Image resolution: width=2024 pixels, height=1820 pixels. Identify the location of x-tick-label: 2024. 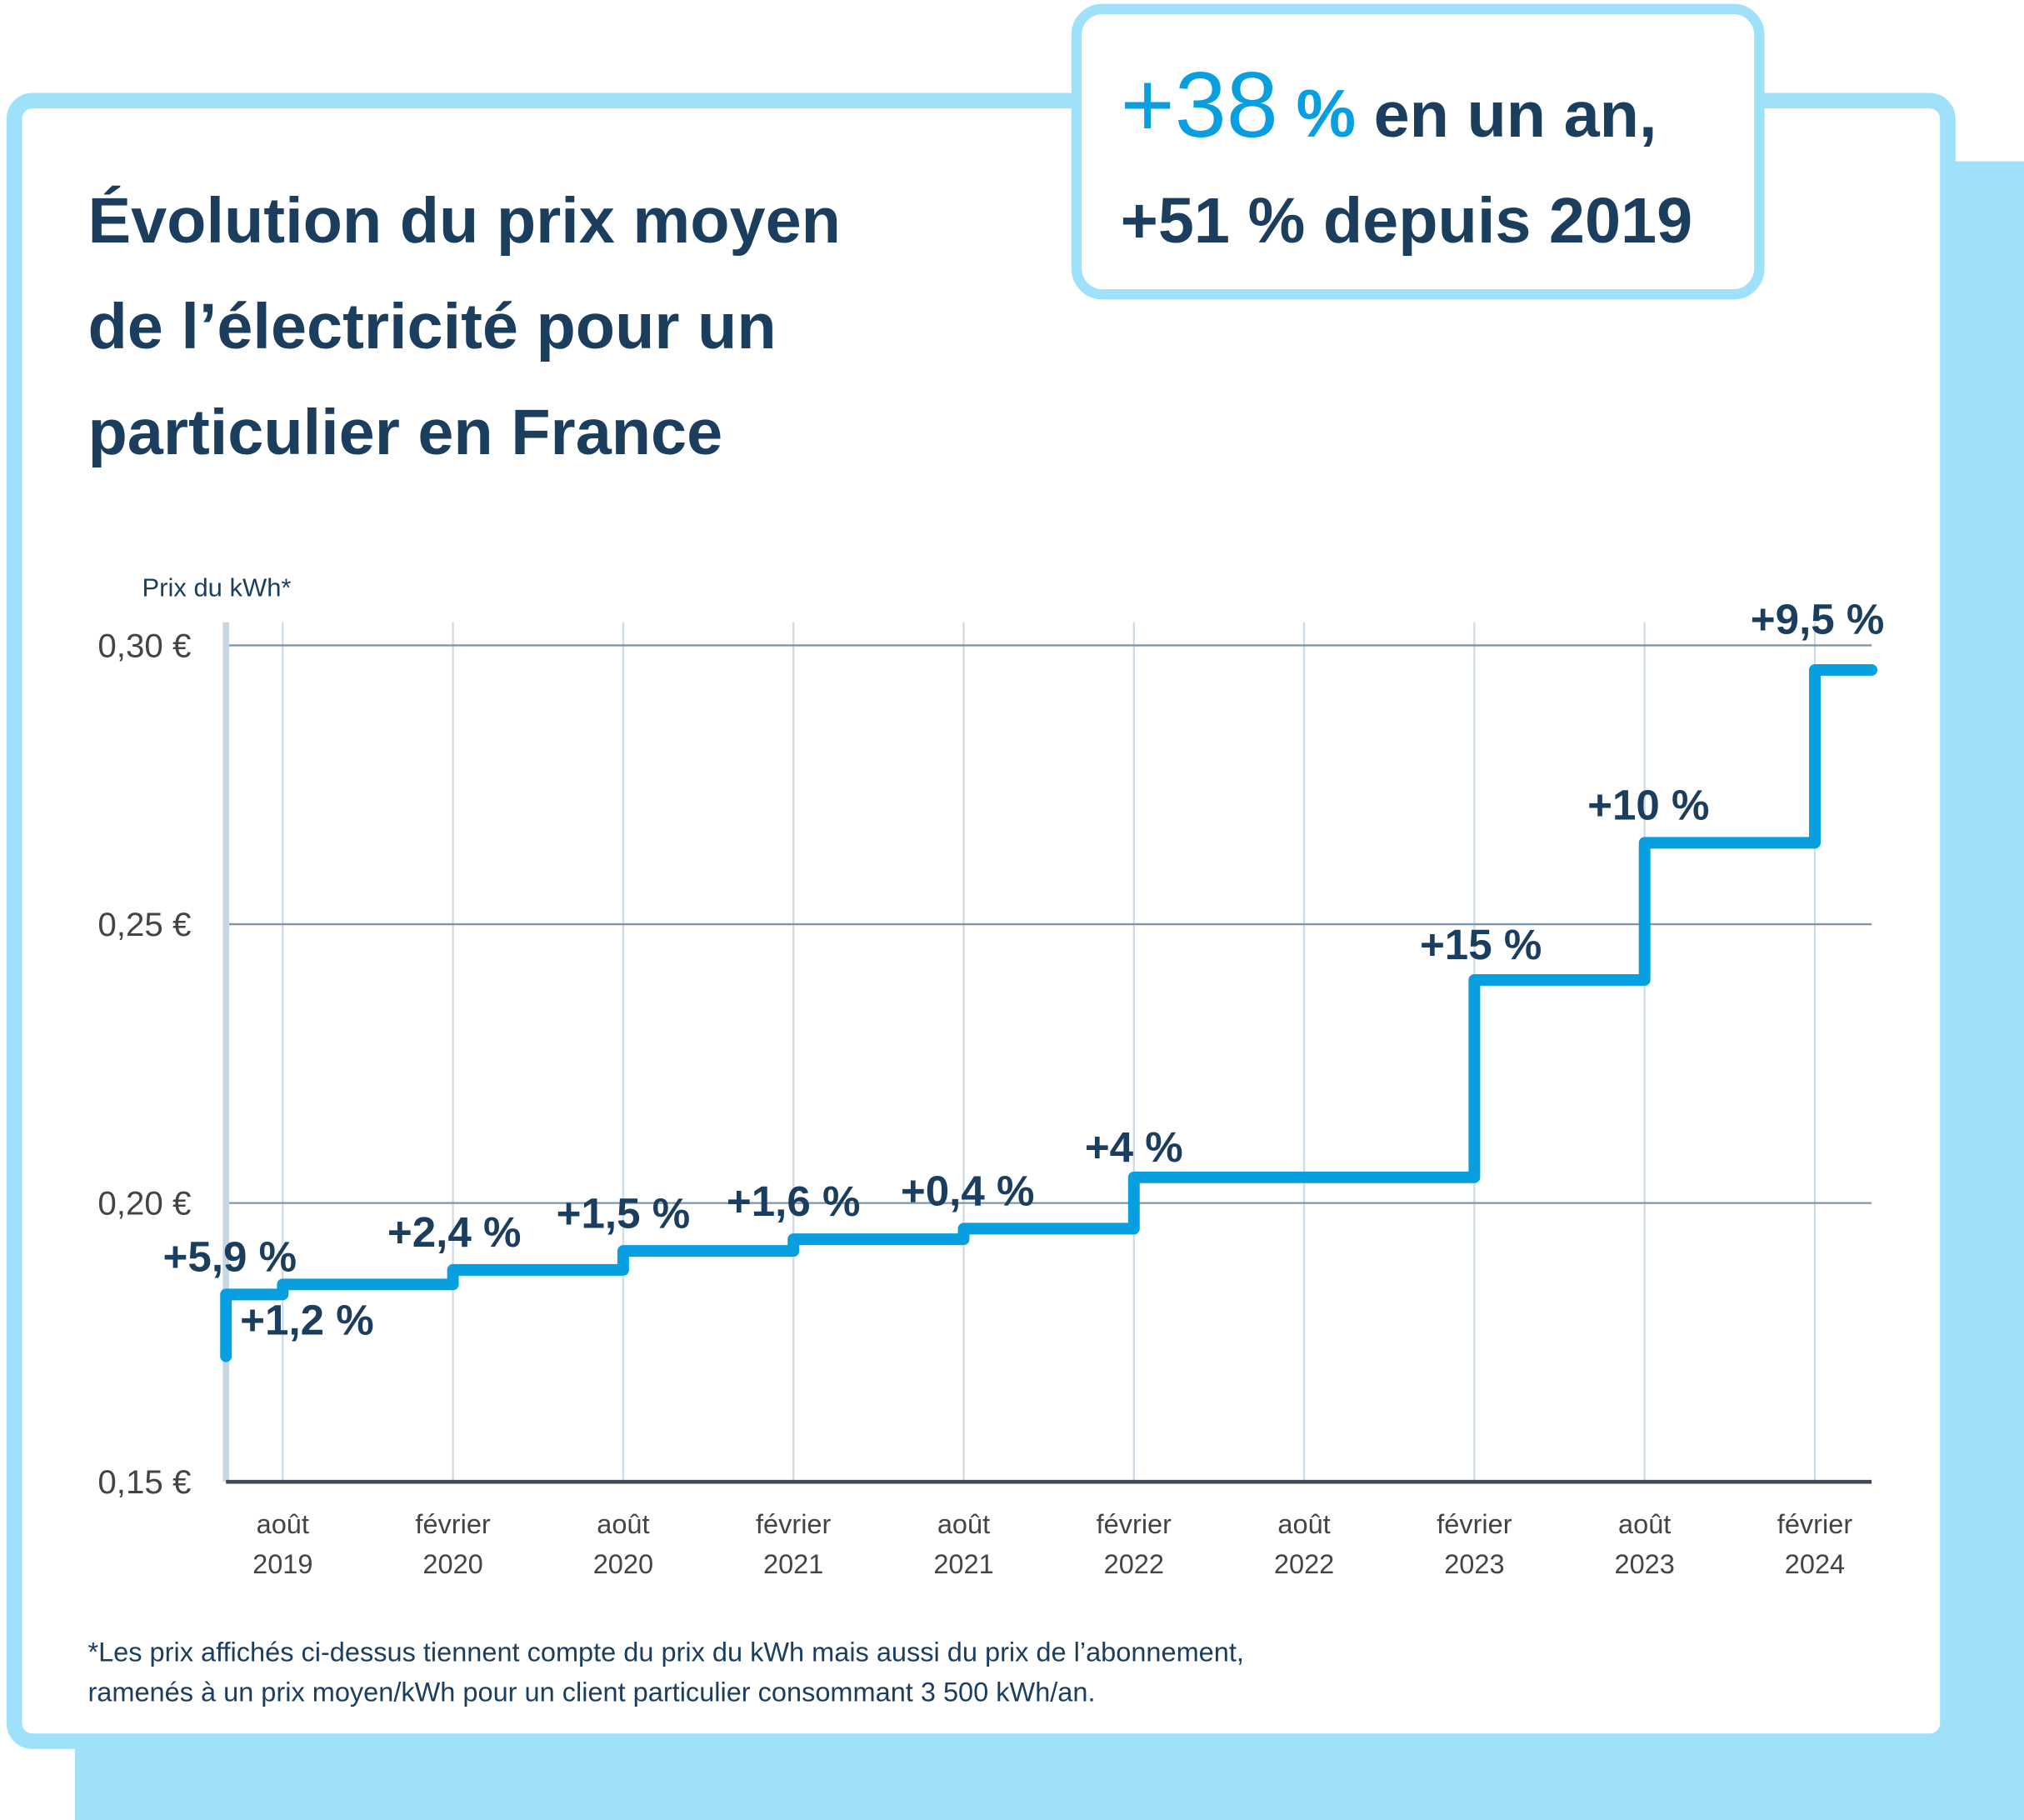
(1815, 1564).